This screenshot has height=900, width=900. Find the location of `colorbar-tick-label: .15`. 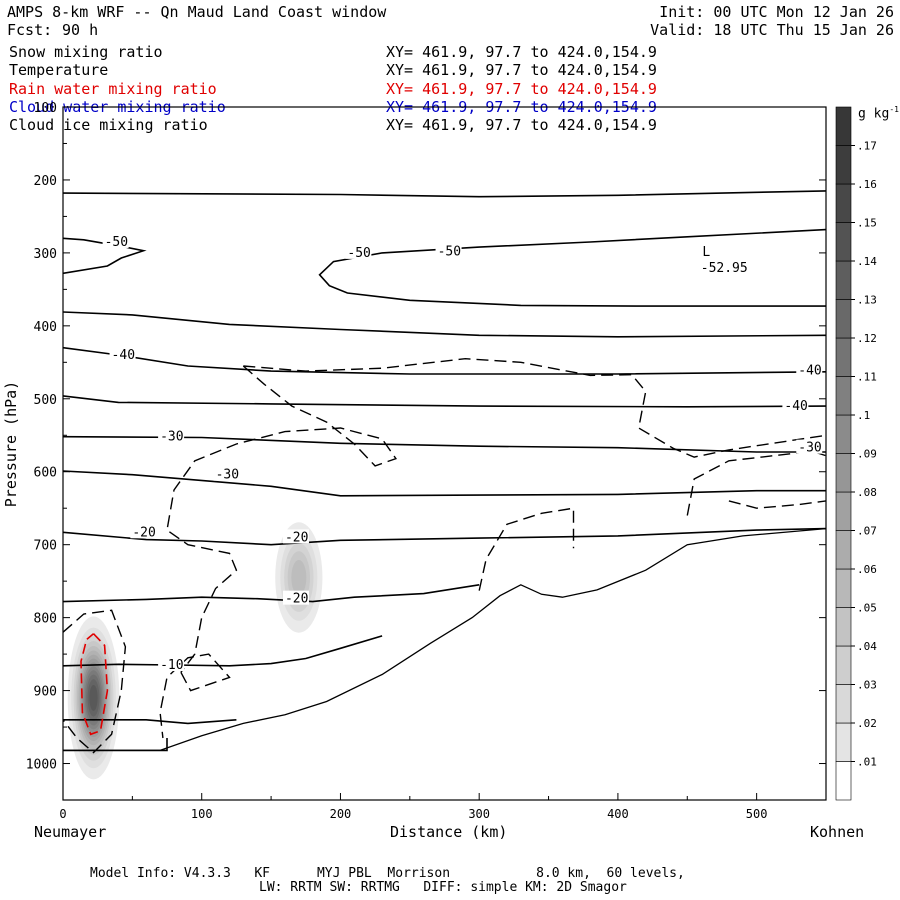

colorbar-tick-label: .15 is located at coordinates (867, 223).